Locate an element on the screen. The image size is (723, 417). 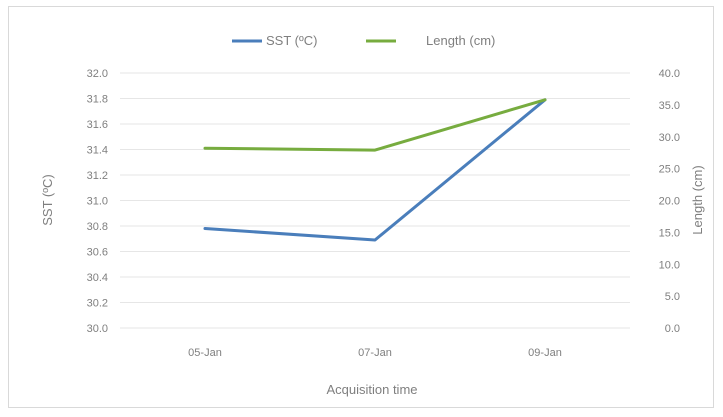
right-tick-label: 15.0 is located at coordinates (669, 233).